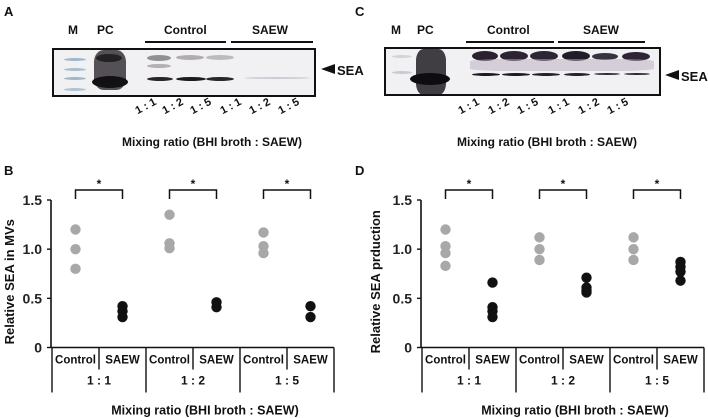 The width and height of the screenshot is (708, 418). What do you see at coordinates (212, 142) in the screenshot?
I see `x-axis-label-a: Mixing ratio (BHI broth : SAEW)` at bounding box center [212, 142].